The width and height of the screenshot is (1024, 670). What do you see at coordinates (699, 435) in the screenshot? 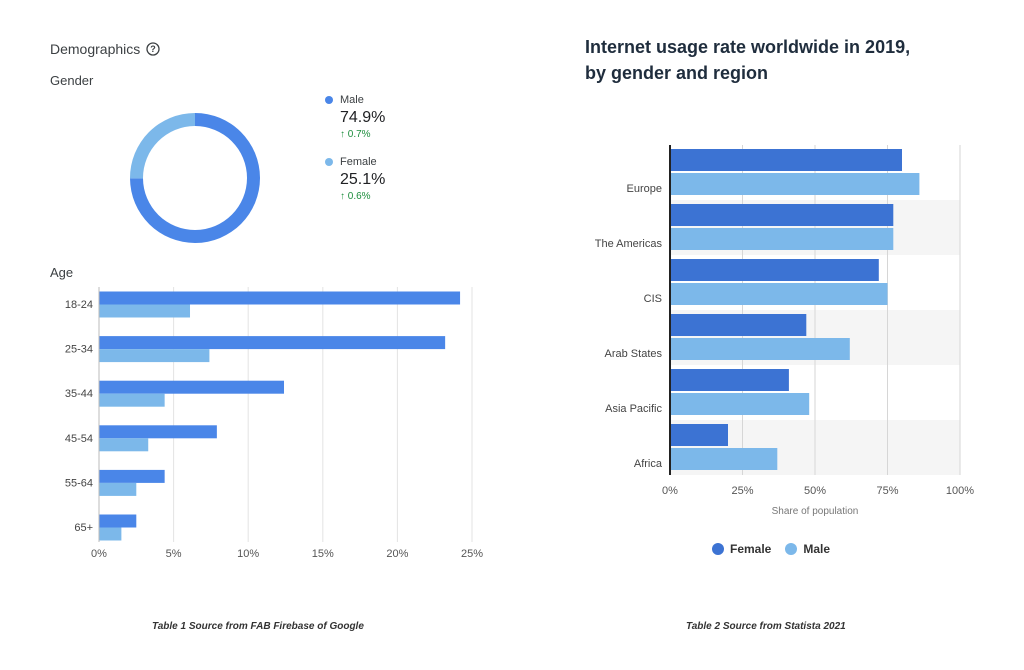
I see `bar-female-africa` at bounding box center [699, 435].